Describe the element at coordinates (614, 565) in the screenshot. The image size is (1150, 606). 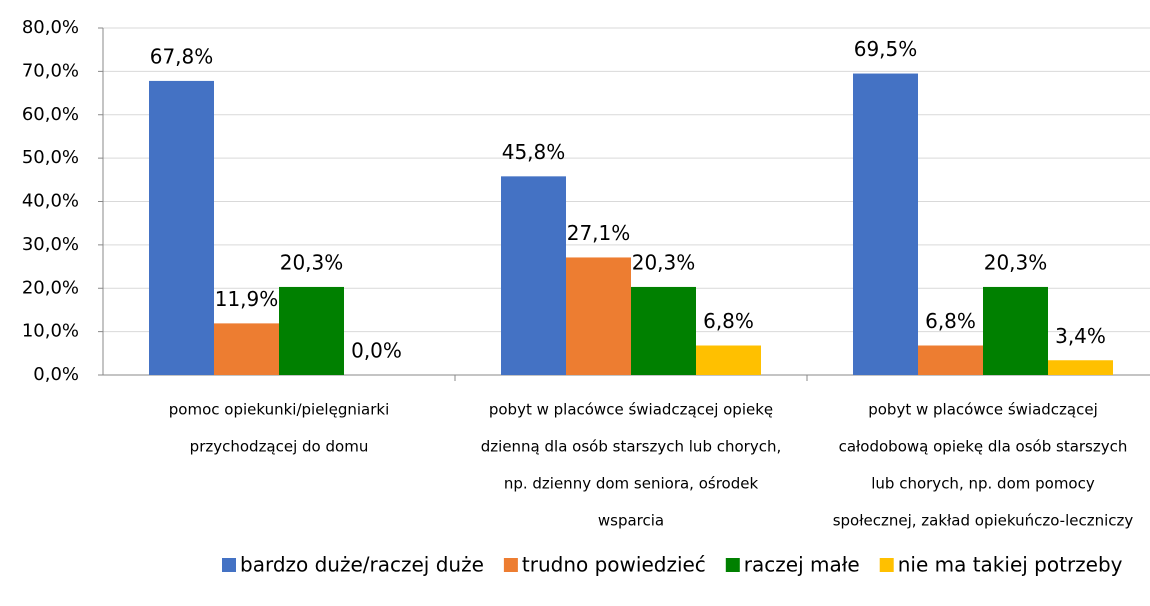
I see `legend-label: trudno powiedzieć` at that location.